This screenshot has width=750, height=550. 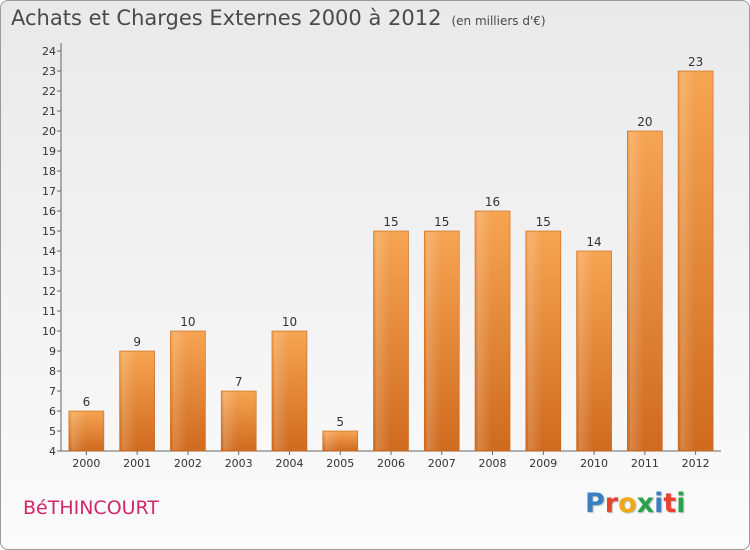 What do you see at coordinates (137, 463) in the screenshot?
I see `x-tick-label: 2001` at bounding box center [137, 463].